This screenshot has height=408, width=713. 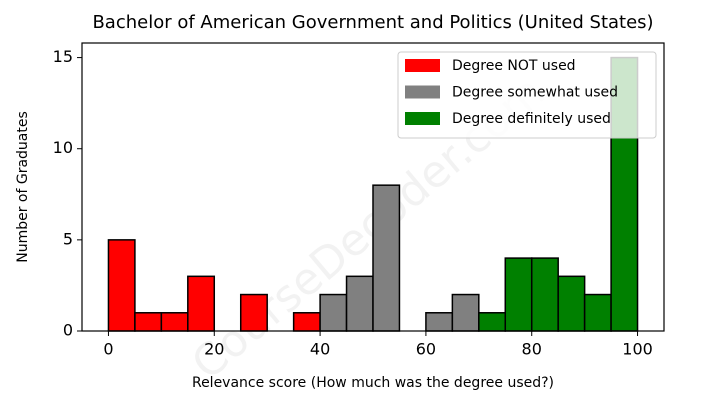 I want to click on y-tick-label: 5, so click(x=68, y=238).